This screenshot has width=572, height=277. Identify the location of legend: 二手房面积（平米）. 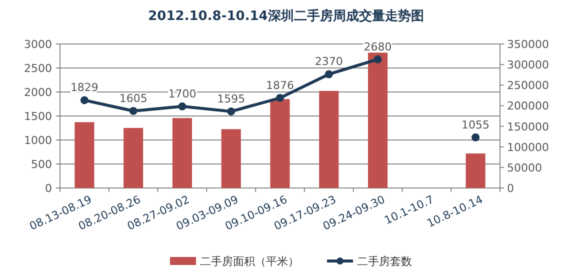
(234, 261).